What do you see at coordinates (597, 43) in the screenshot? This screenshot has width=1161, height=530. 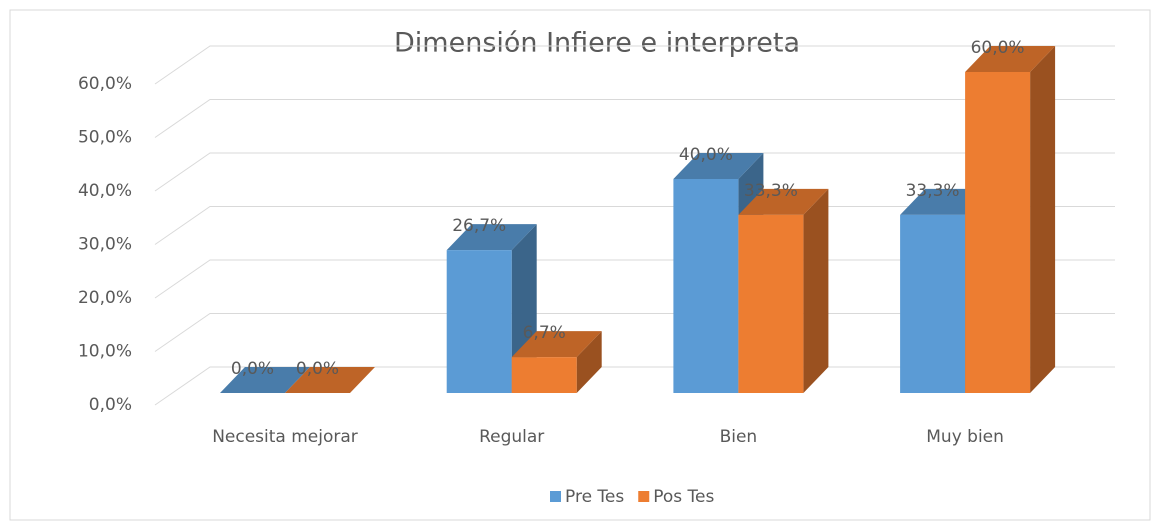 I see `chart-title: Dimensión Infiere e interpreta` at bounding box center [597, 43].